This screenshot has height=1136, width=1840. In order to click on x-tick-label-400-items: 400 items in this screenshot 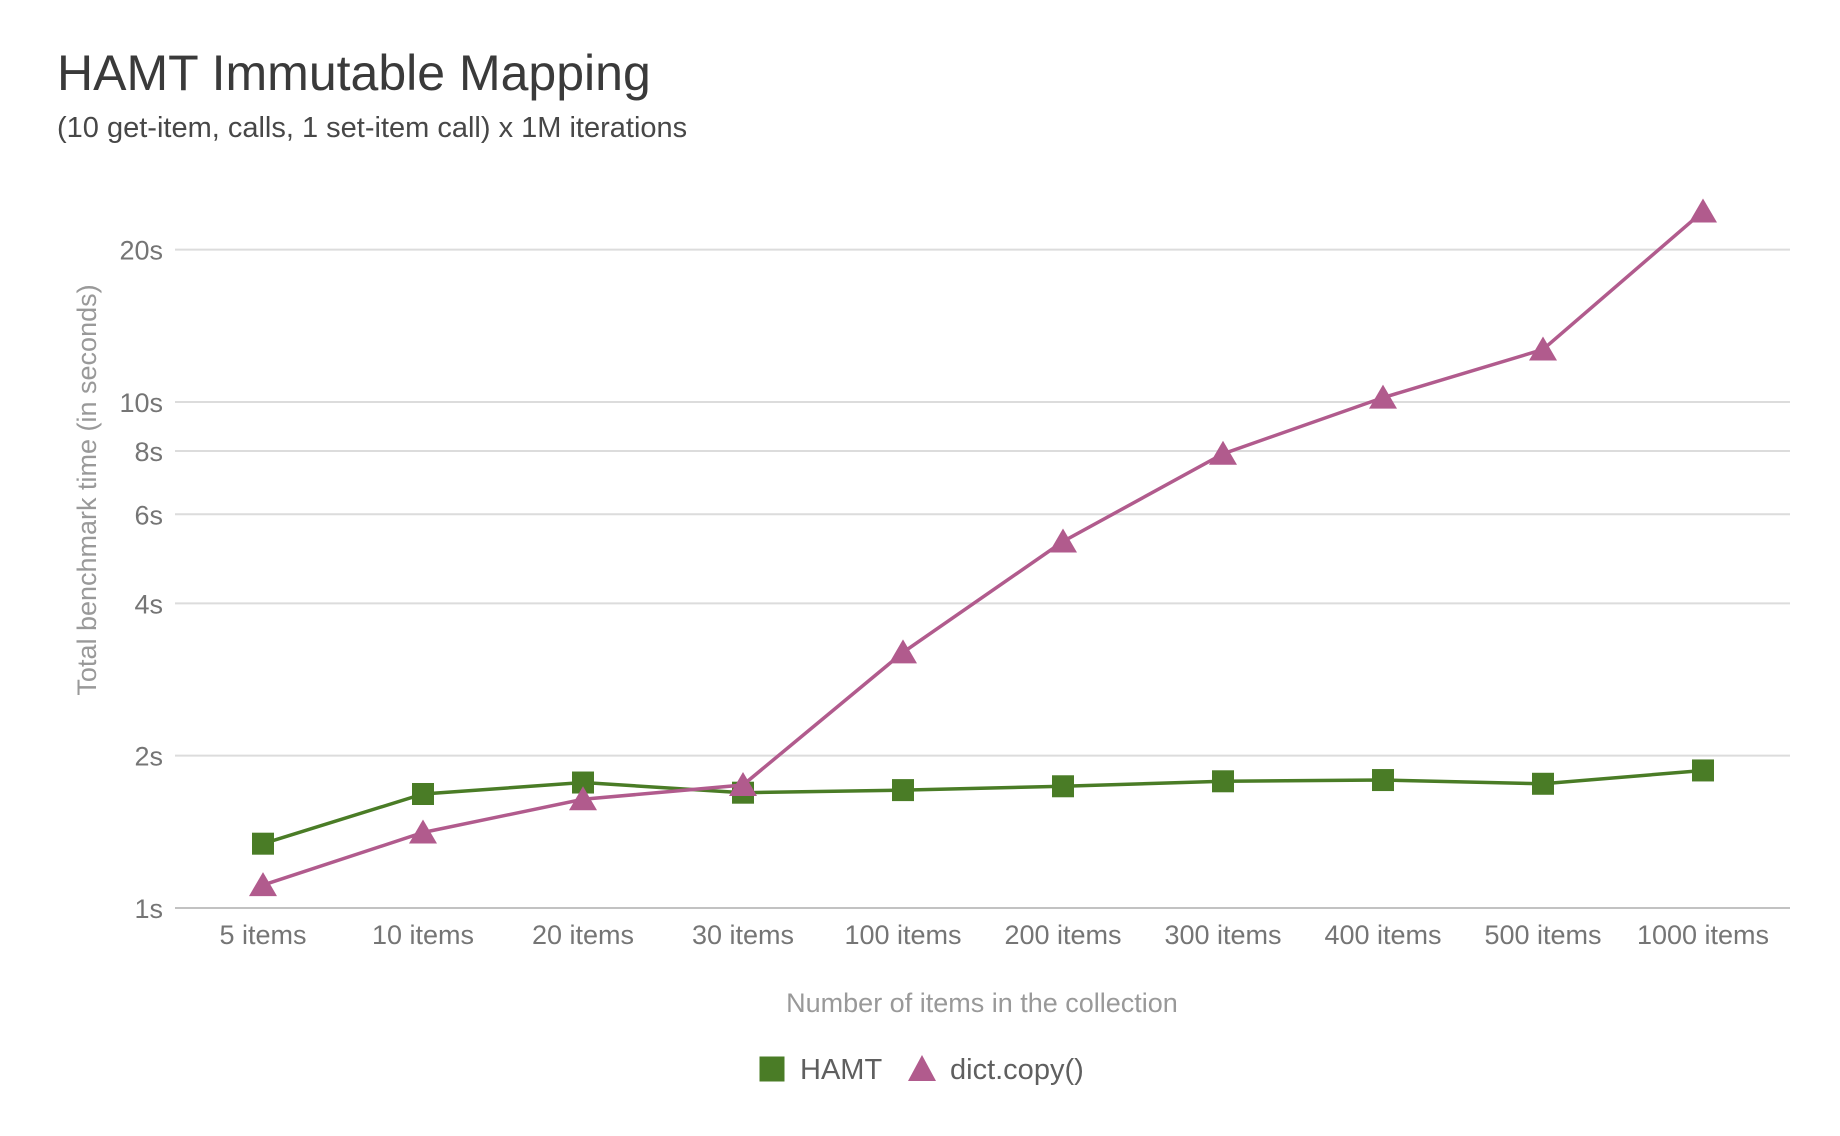, I will do `click(1382, 935)`.